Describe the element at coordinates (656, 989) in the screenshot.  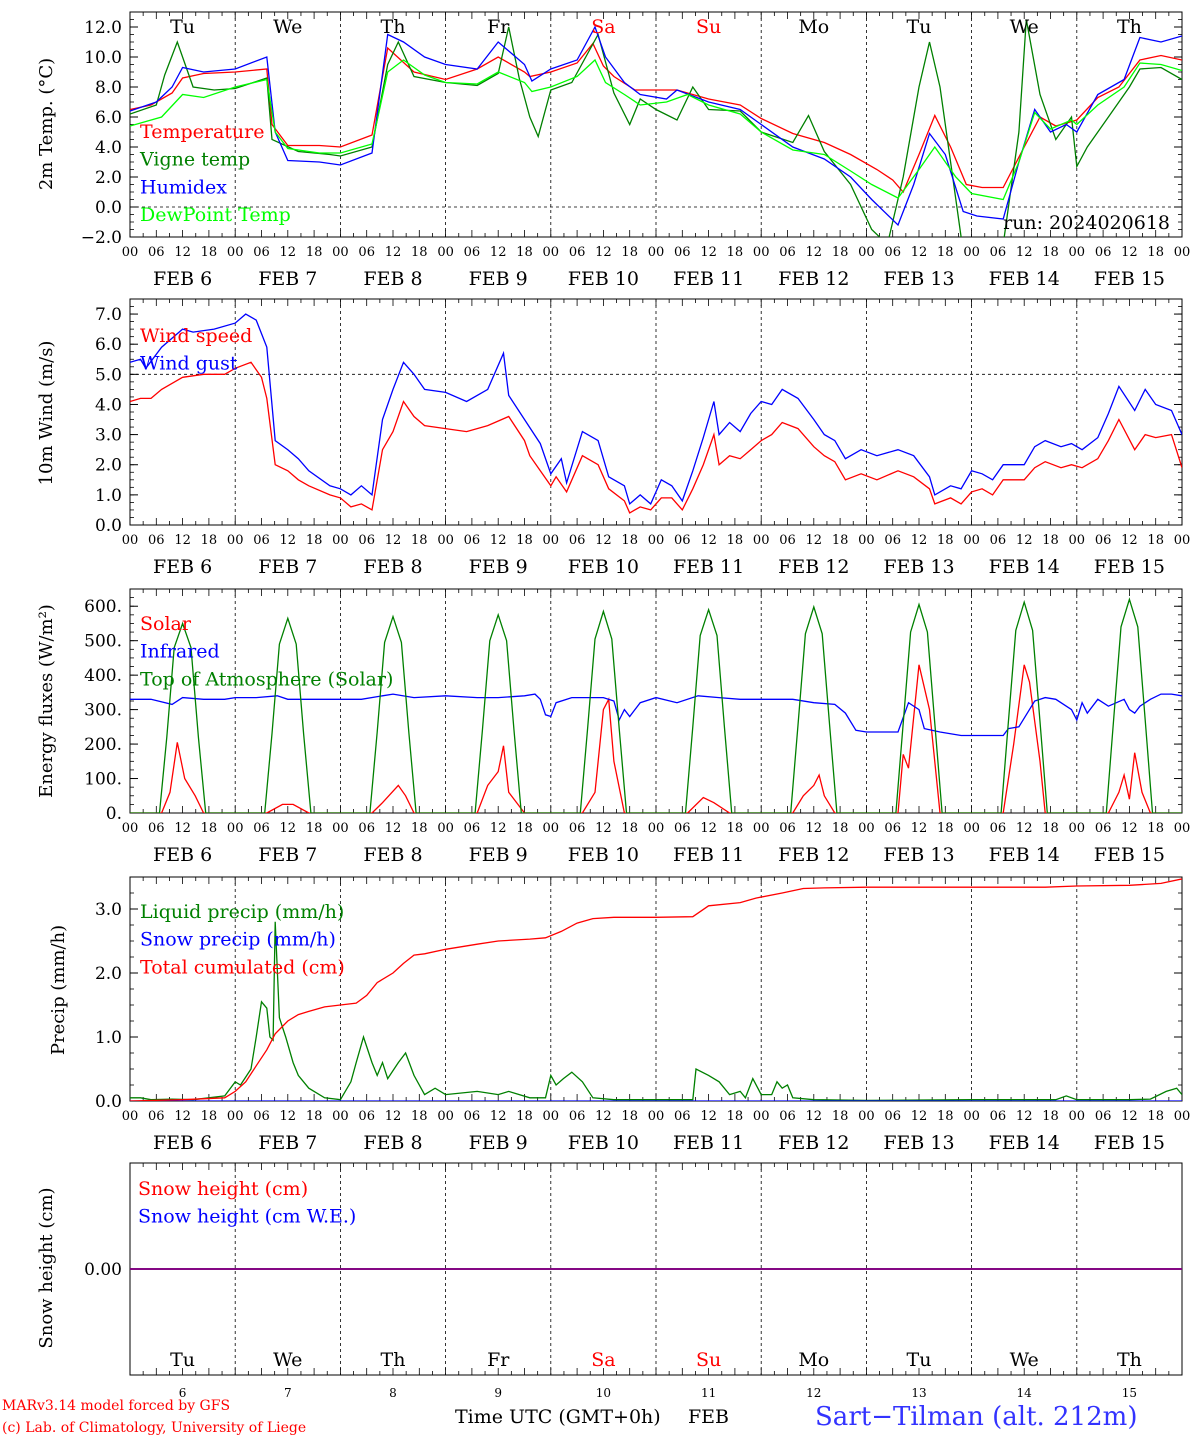
I see `series-line-total-cumulated-cm-` at that location.